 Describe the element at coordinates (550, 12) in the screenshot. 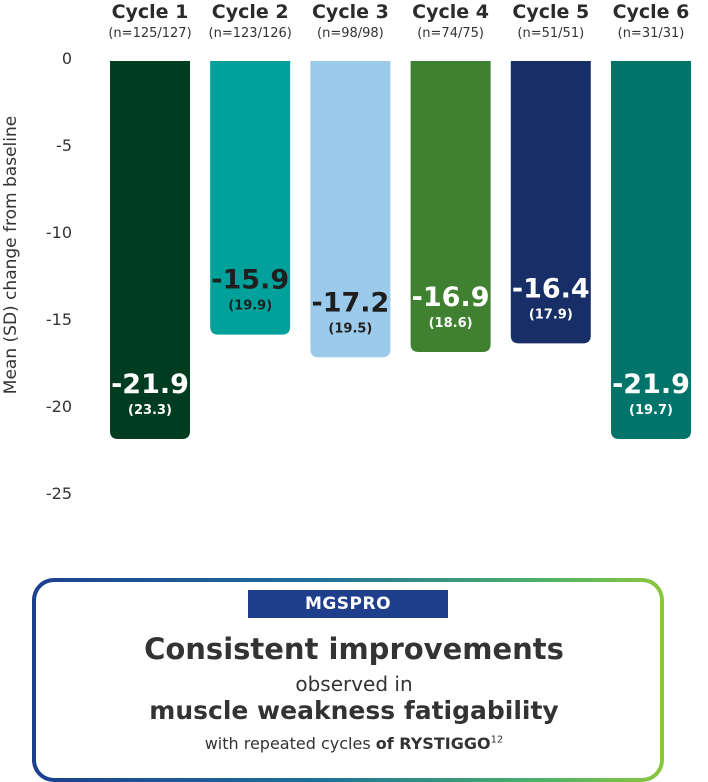

I see `cycle-header: Cycle 5` at that location.